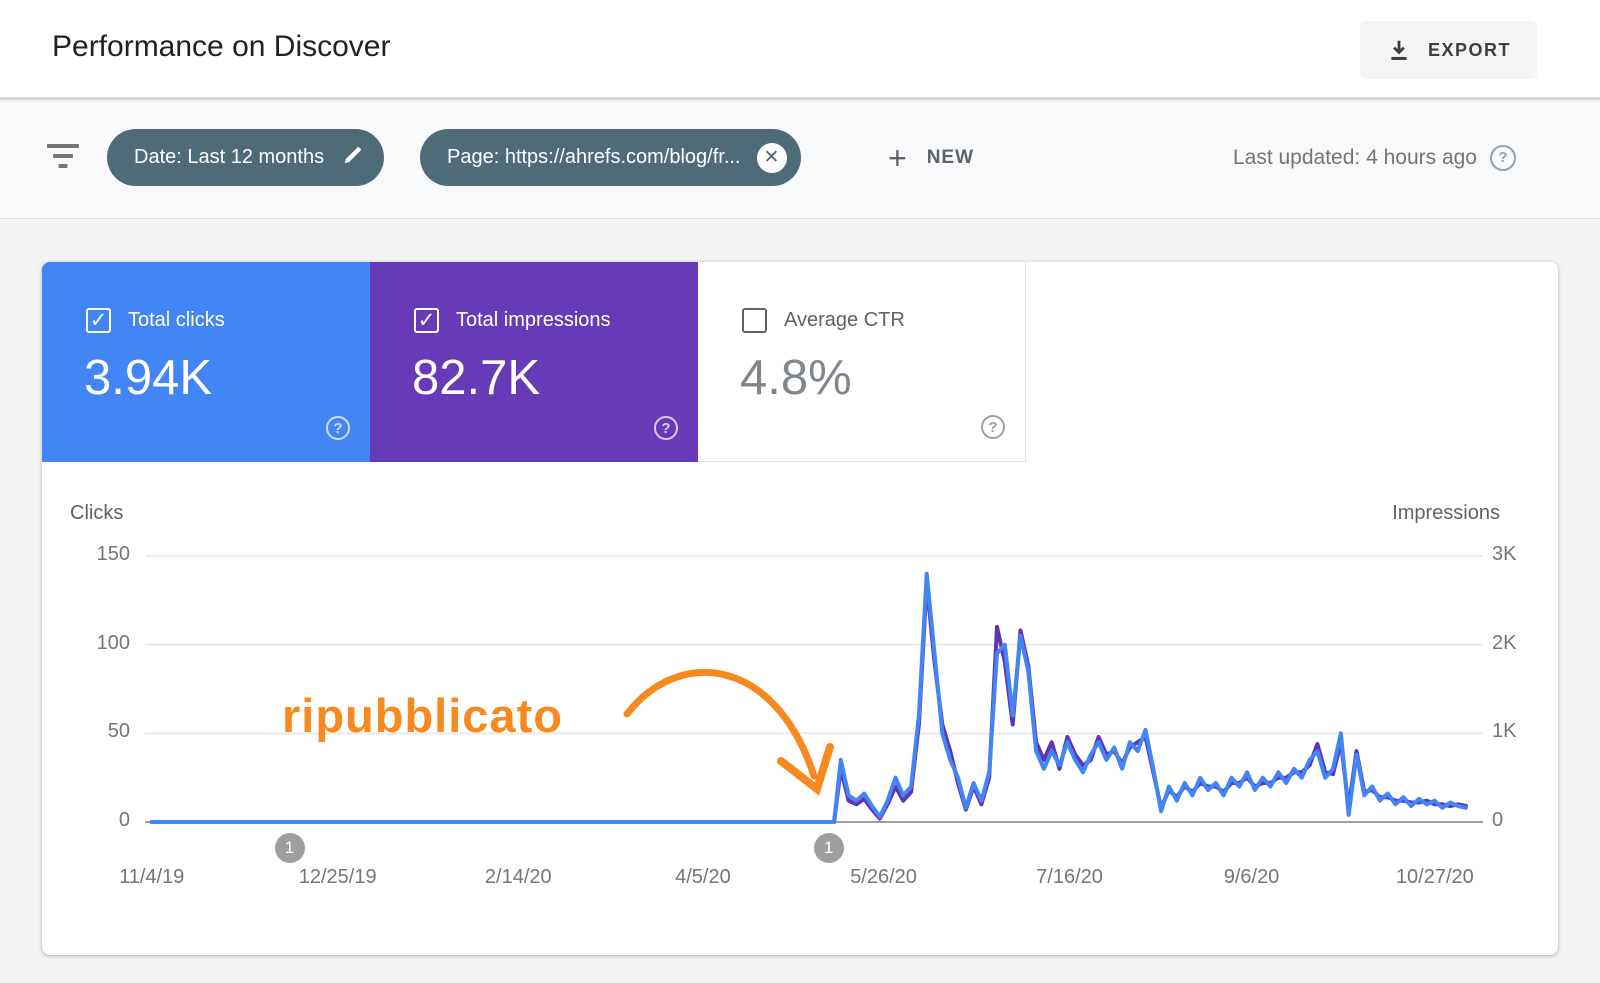 The image size is (1600, 983). What do you see at coordinates (703, 877) in the screenshot?
I see `x-axis-label: 4/5/20` at bounding box center [703, 877].